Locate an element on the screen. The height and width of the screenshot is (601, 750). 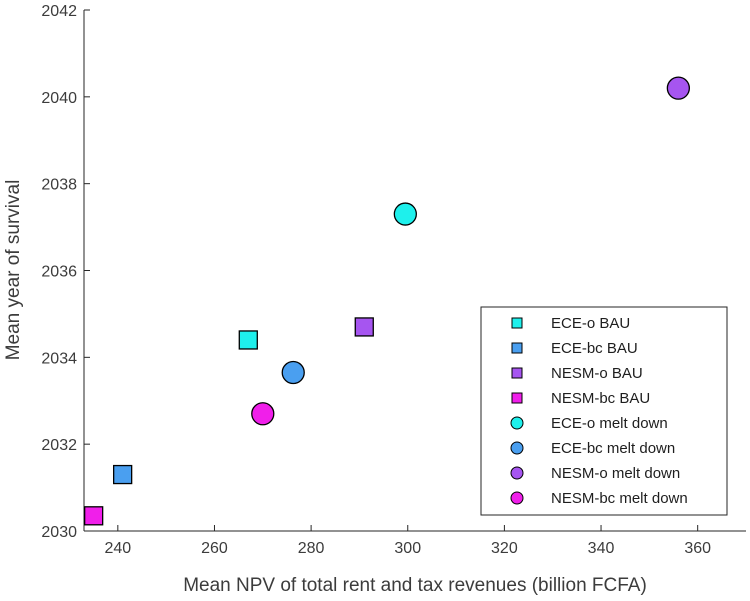
x-tick-label: 360 is located at coordinates (697, 548).